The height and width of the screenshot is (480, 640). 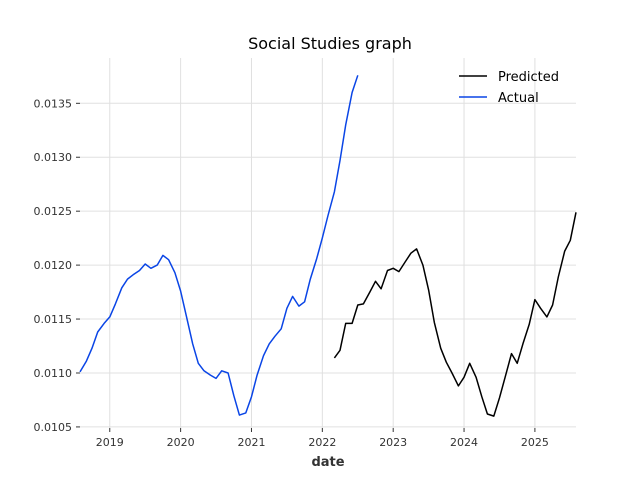 What do you see at coordinates (518, 98) in the screenshot?
I see `legend-label-actual: Actual` at bounding box center [518, 98].